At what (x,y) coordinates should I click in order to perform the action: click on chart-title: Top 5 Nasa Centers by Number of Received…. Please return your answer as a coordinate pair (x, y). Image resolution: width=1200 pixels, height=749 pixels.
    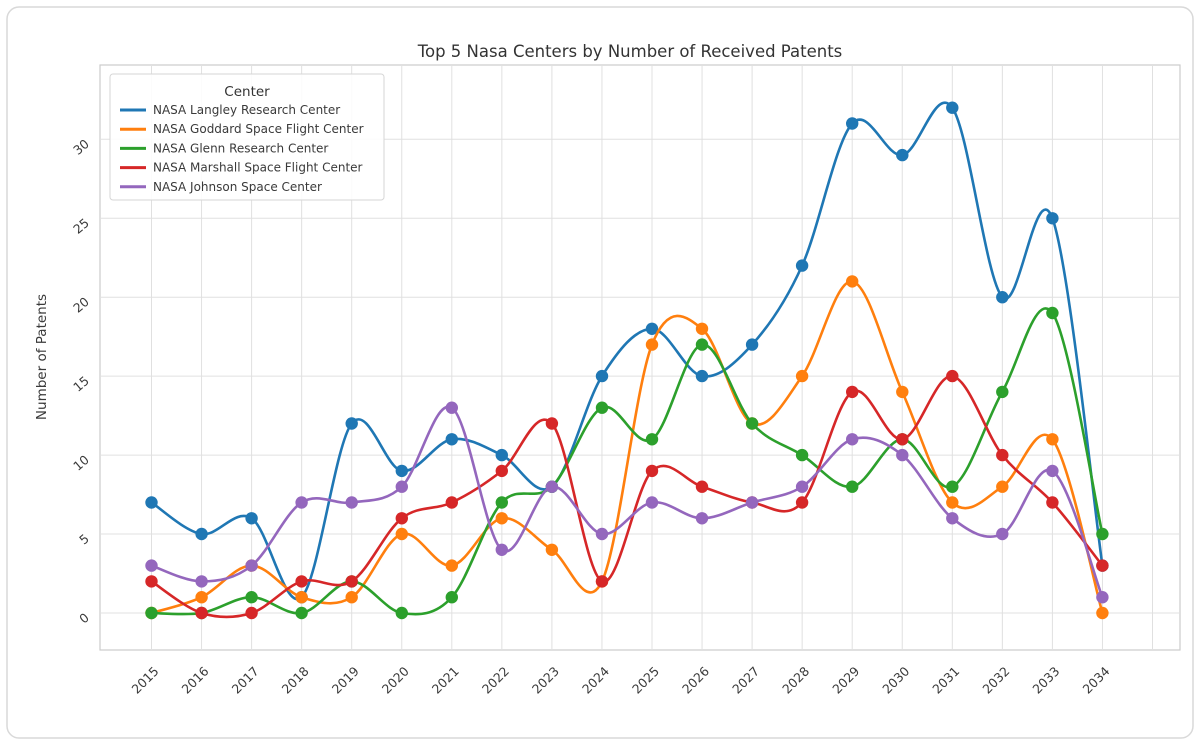
    Looking at the image, I should click on (630, 51).